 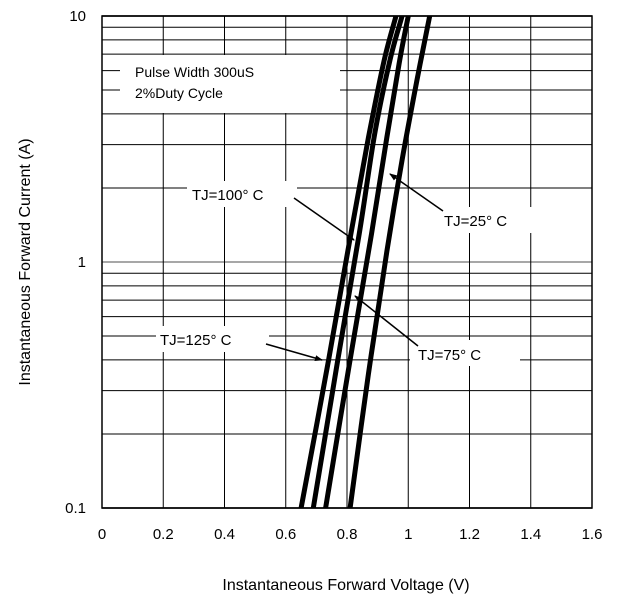 What do you see at coordinates (82, 262) in the screenshot?
I see `y-tick-label: 1` at bounding box center [82, 262].